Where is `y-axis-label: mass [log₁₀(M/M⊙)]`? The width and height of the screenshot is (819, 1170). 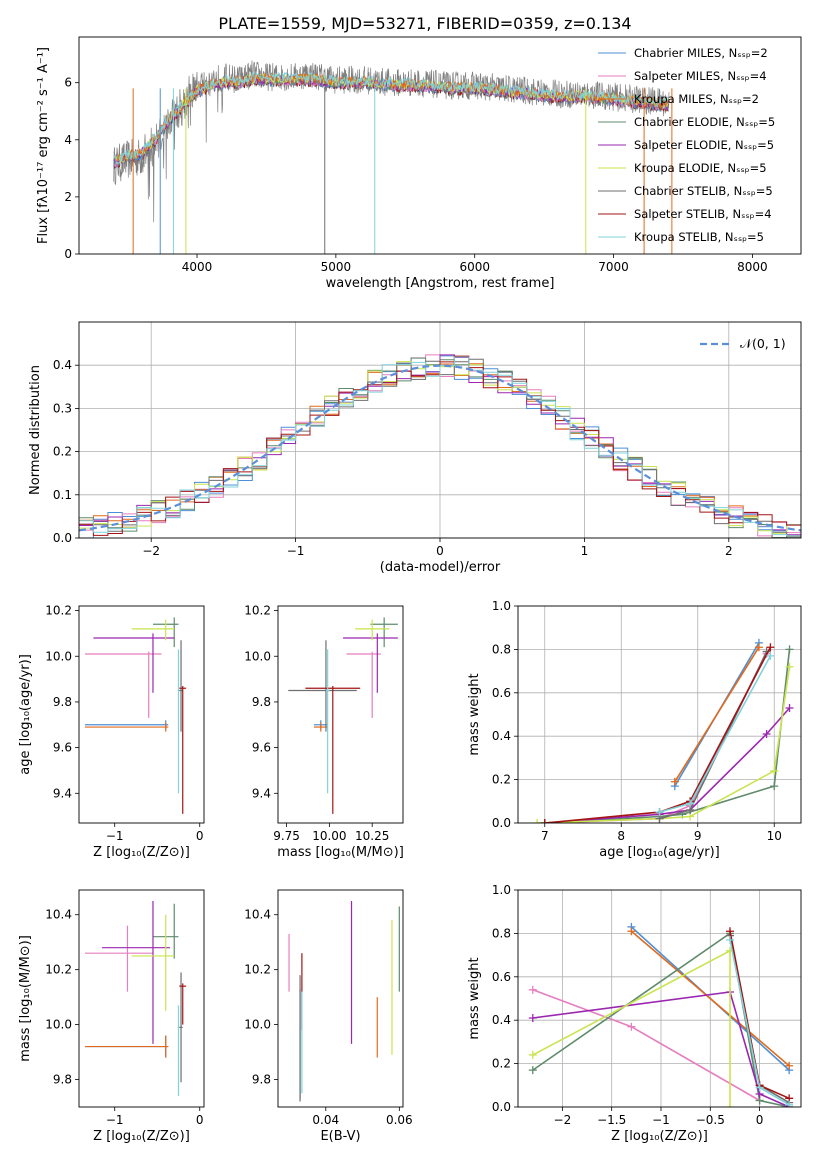
y-axis-label: mass [log₁₀(M/M⊙)] is located at coordinates (25, 998).